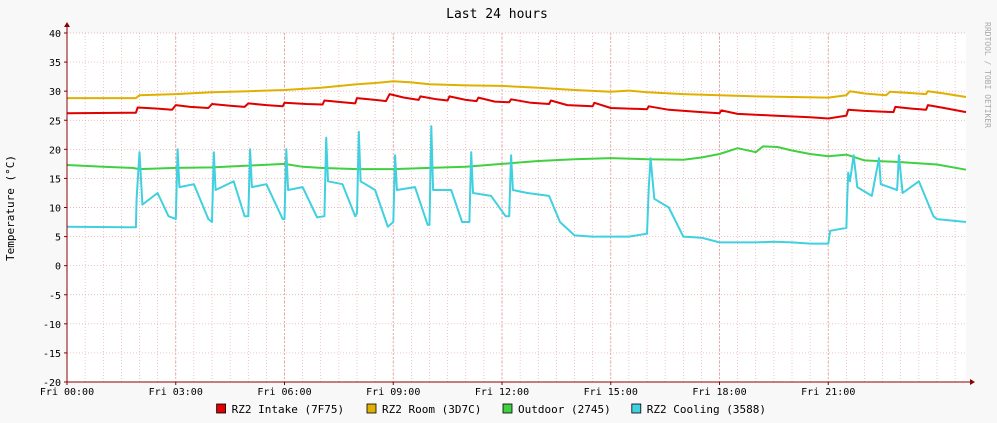  I want to click on y-tick-label: -5, so click(55, 296).